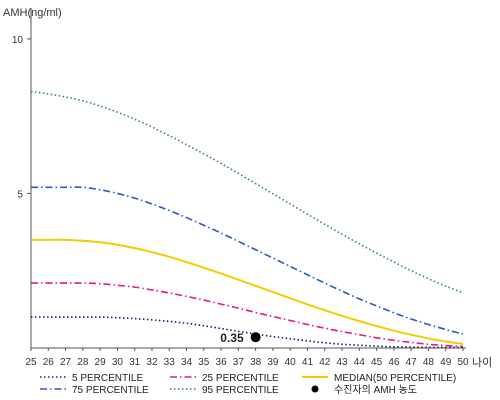 Image resolution: width=500 pixels, height=400 pixels. Describe the element at coordinates (394, 362) in the screenshot. I see `x-tick-label: 46` at that location.